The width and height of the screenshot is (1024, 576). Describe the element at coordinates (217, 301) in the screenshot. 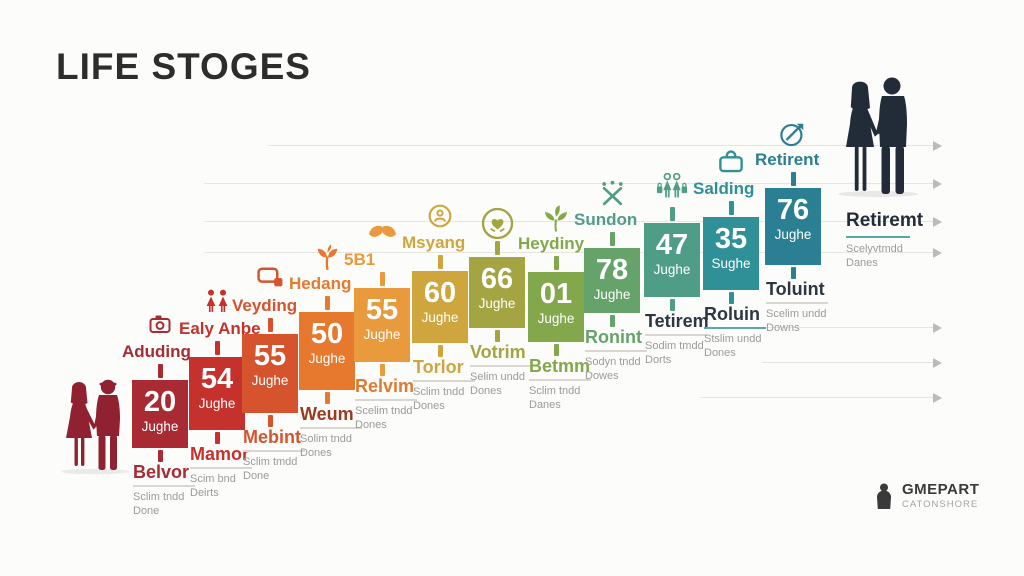

I see `two-women-icon` at that location.